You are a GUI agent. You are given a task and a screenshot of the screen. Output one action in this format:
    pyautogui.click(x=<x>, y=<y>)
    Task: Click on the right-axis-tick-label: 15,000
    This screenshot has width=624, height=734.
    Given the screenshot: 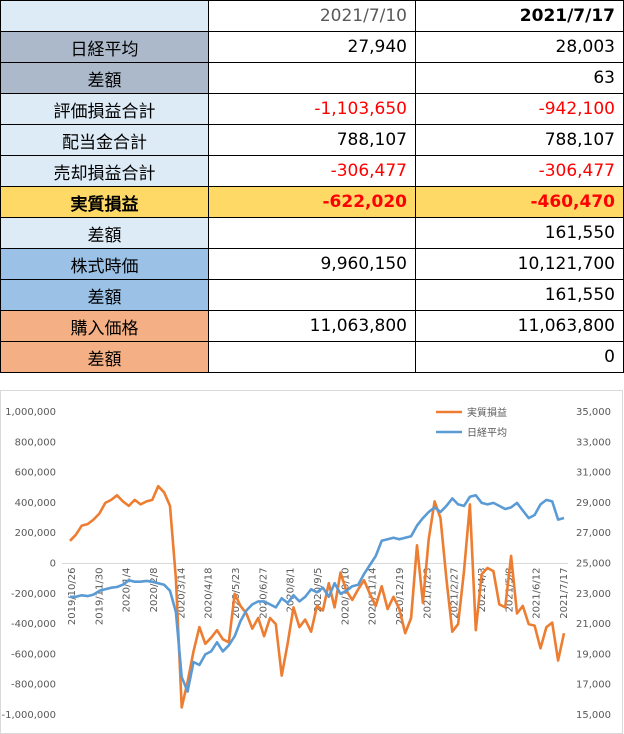 What is the action you would take?
    pyautogui.click(x=593, y=715)
    